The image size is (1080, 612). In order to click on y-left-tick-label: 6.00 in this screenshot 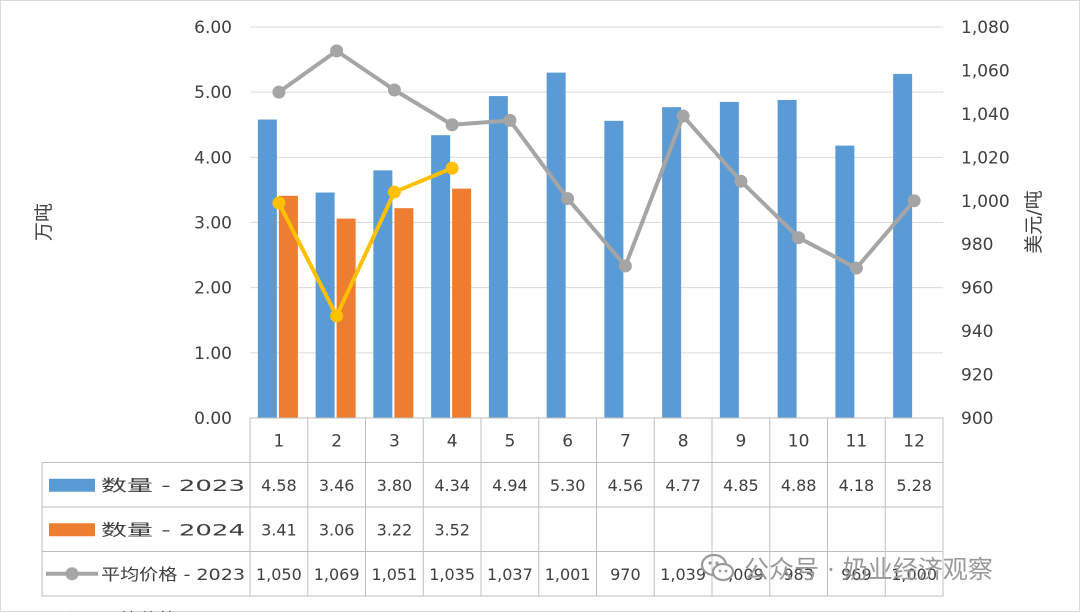, I will do `click(213, 28)`.